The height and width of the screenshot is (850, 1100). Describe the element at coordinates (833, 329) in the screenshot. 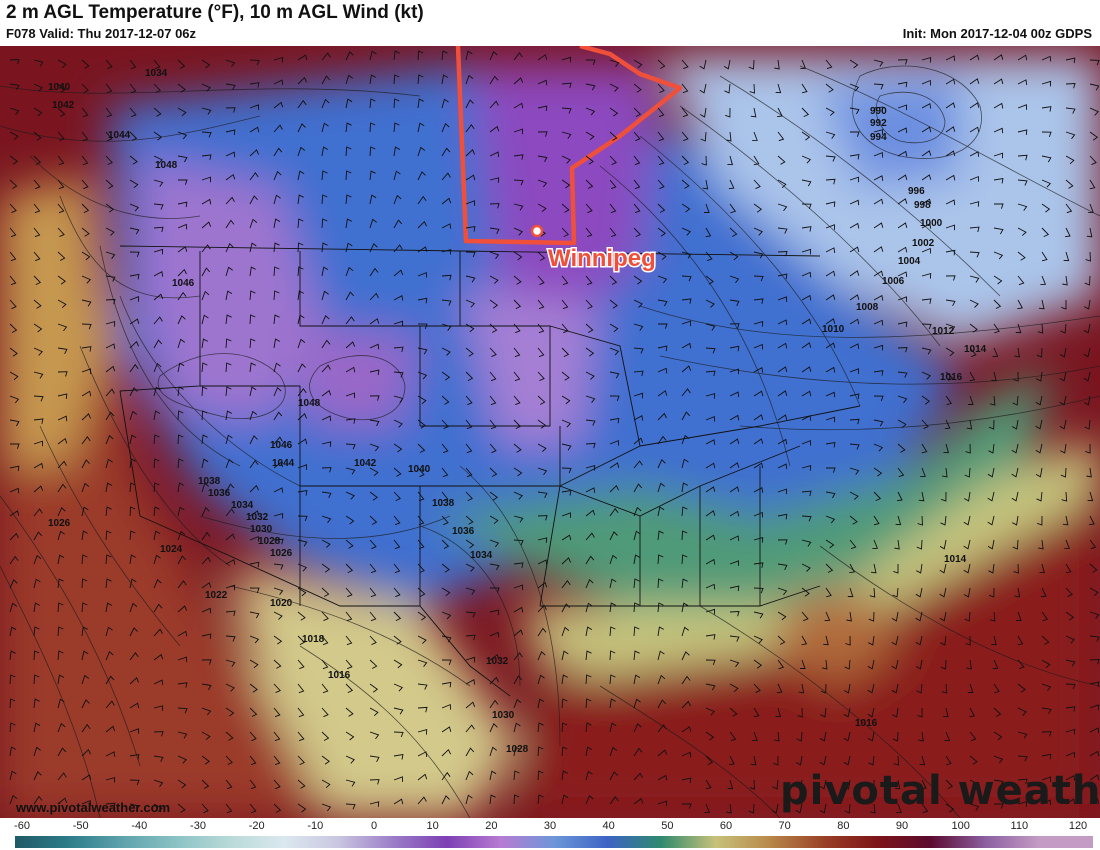

I see `pressure-label: 1010` at that location.